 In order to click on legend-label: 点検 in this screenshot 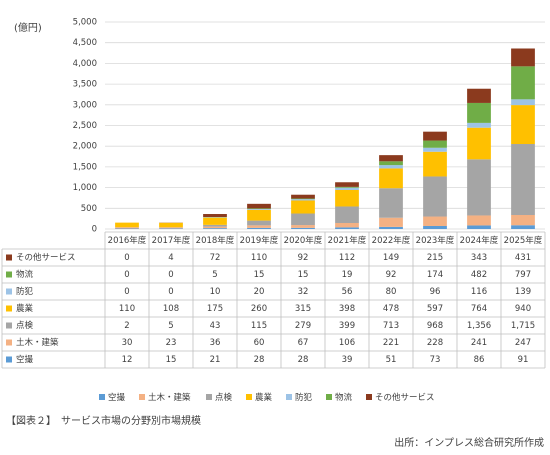, I will do `click(224, 397)`.